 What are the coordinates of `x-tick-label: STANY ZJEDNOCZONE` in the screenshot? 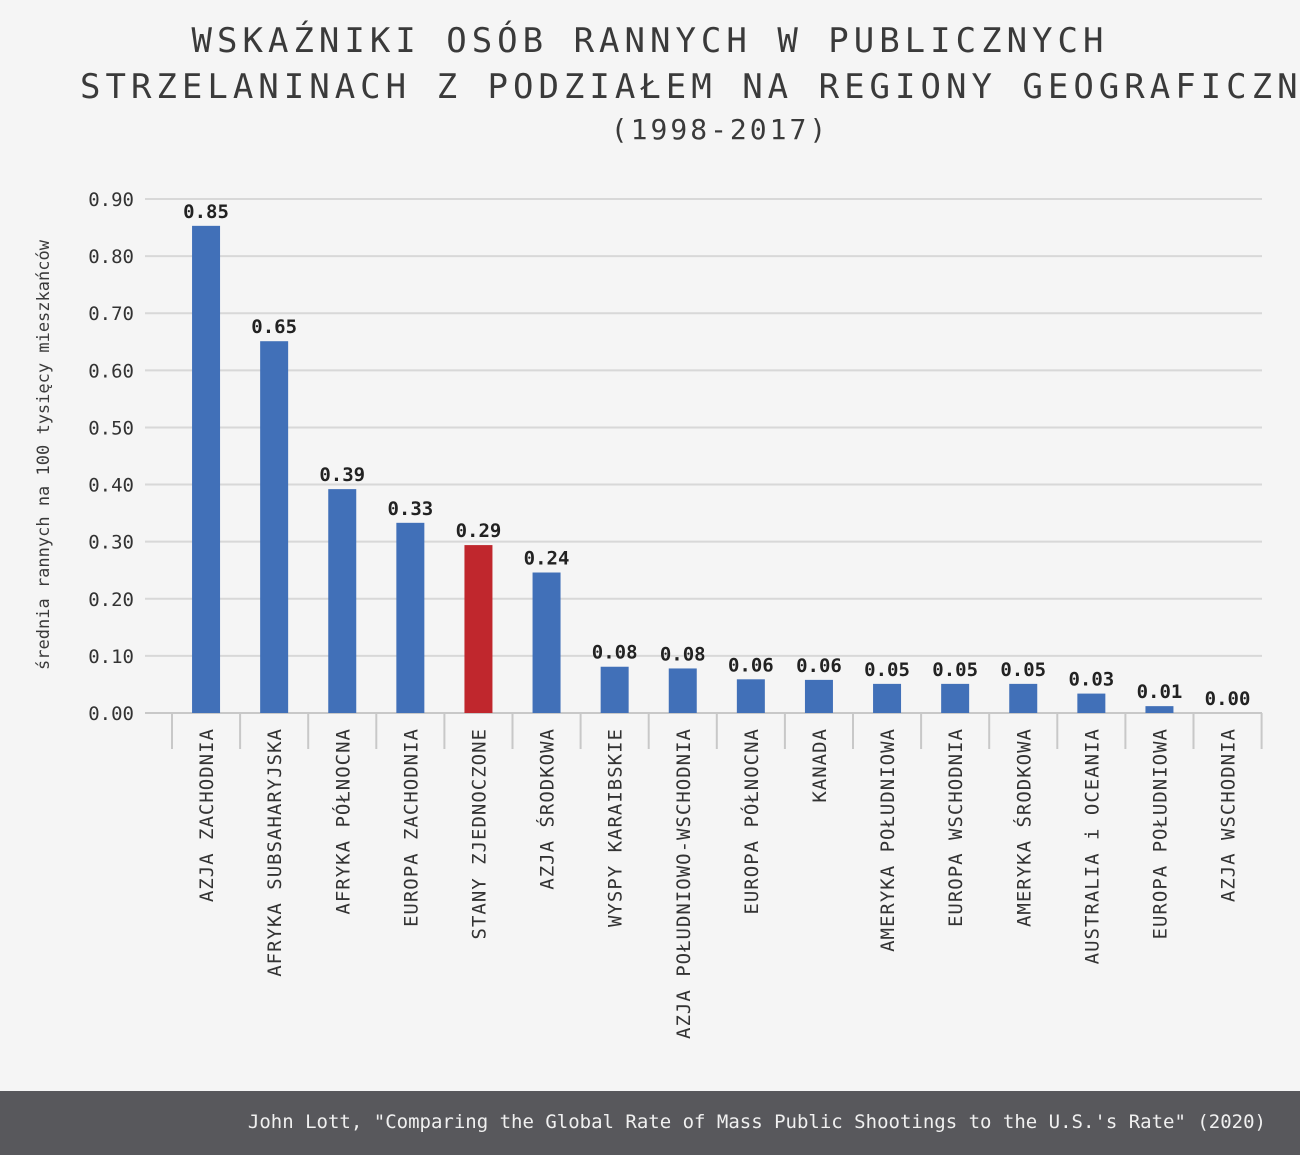 It's located at (479, 833).